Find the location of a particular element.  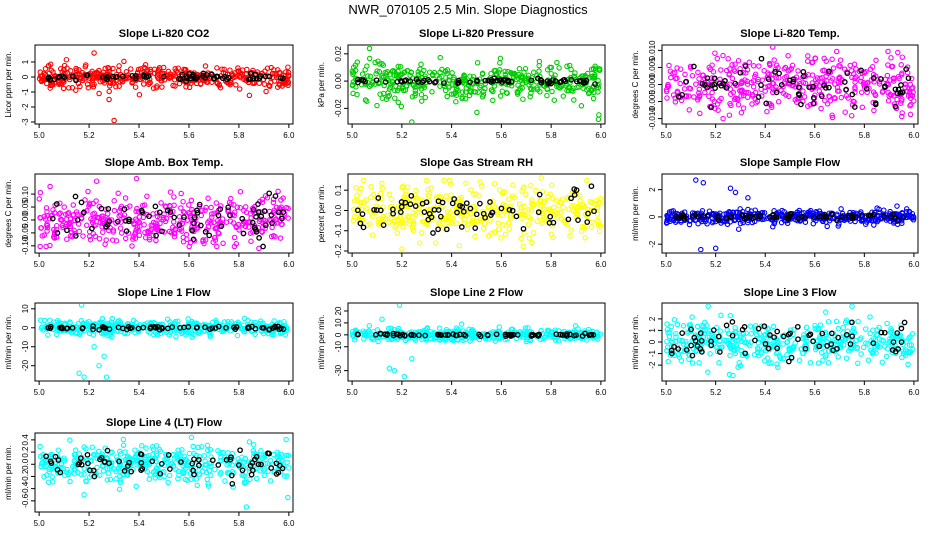

x-tick-label: 5.0 is located at coordinates (40, 523).